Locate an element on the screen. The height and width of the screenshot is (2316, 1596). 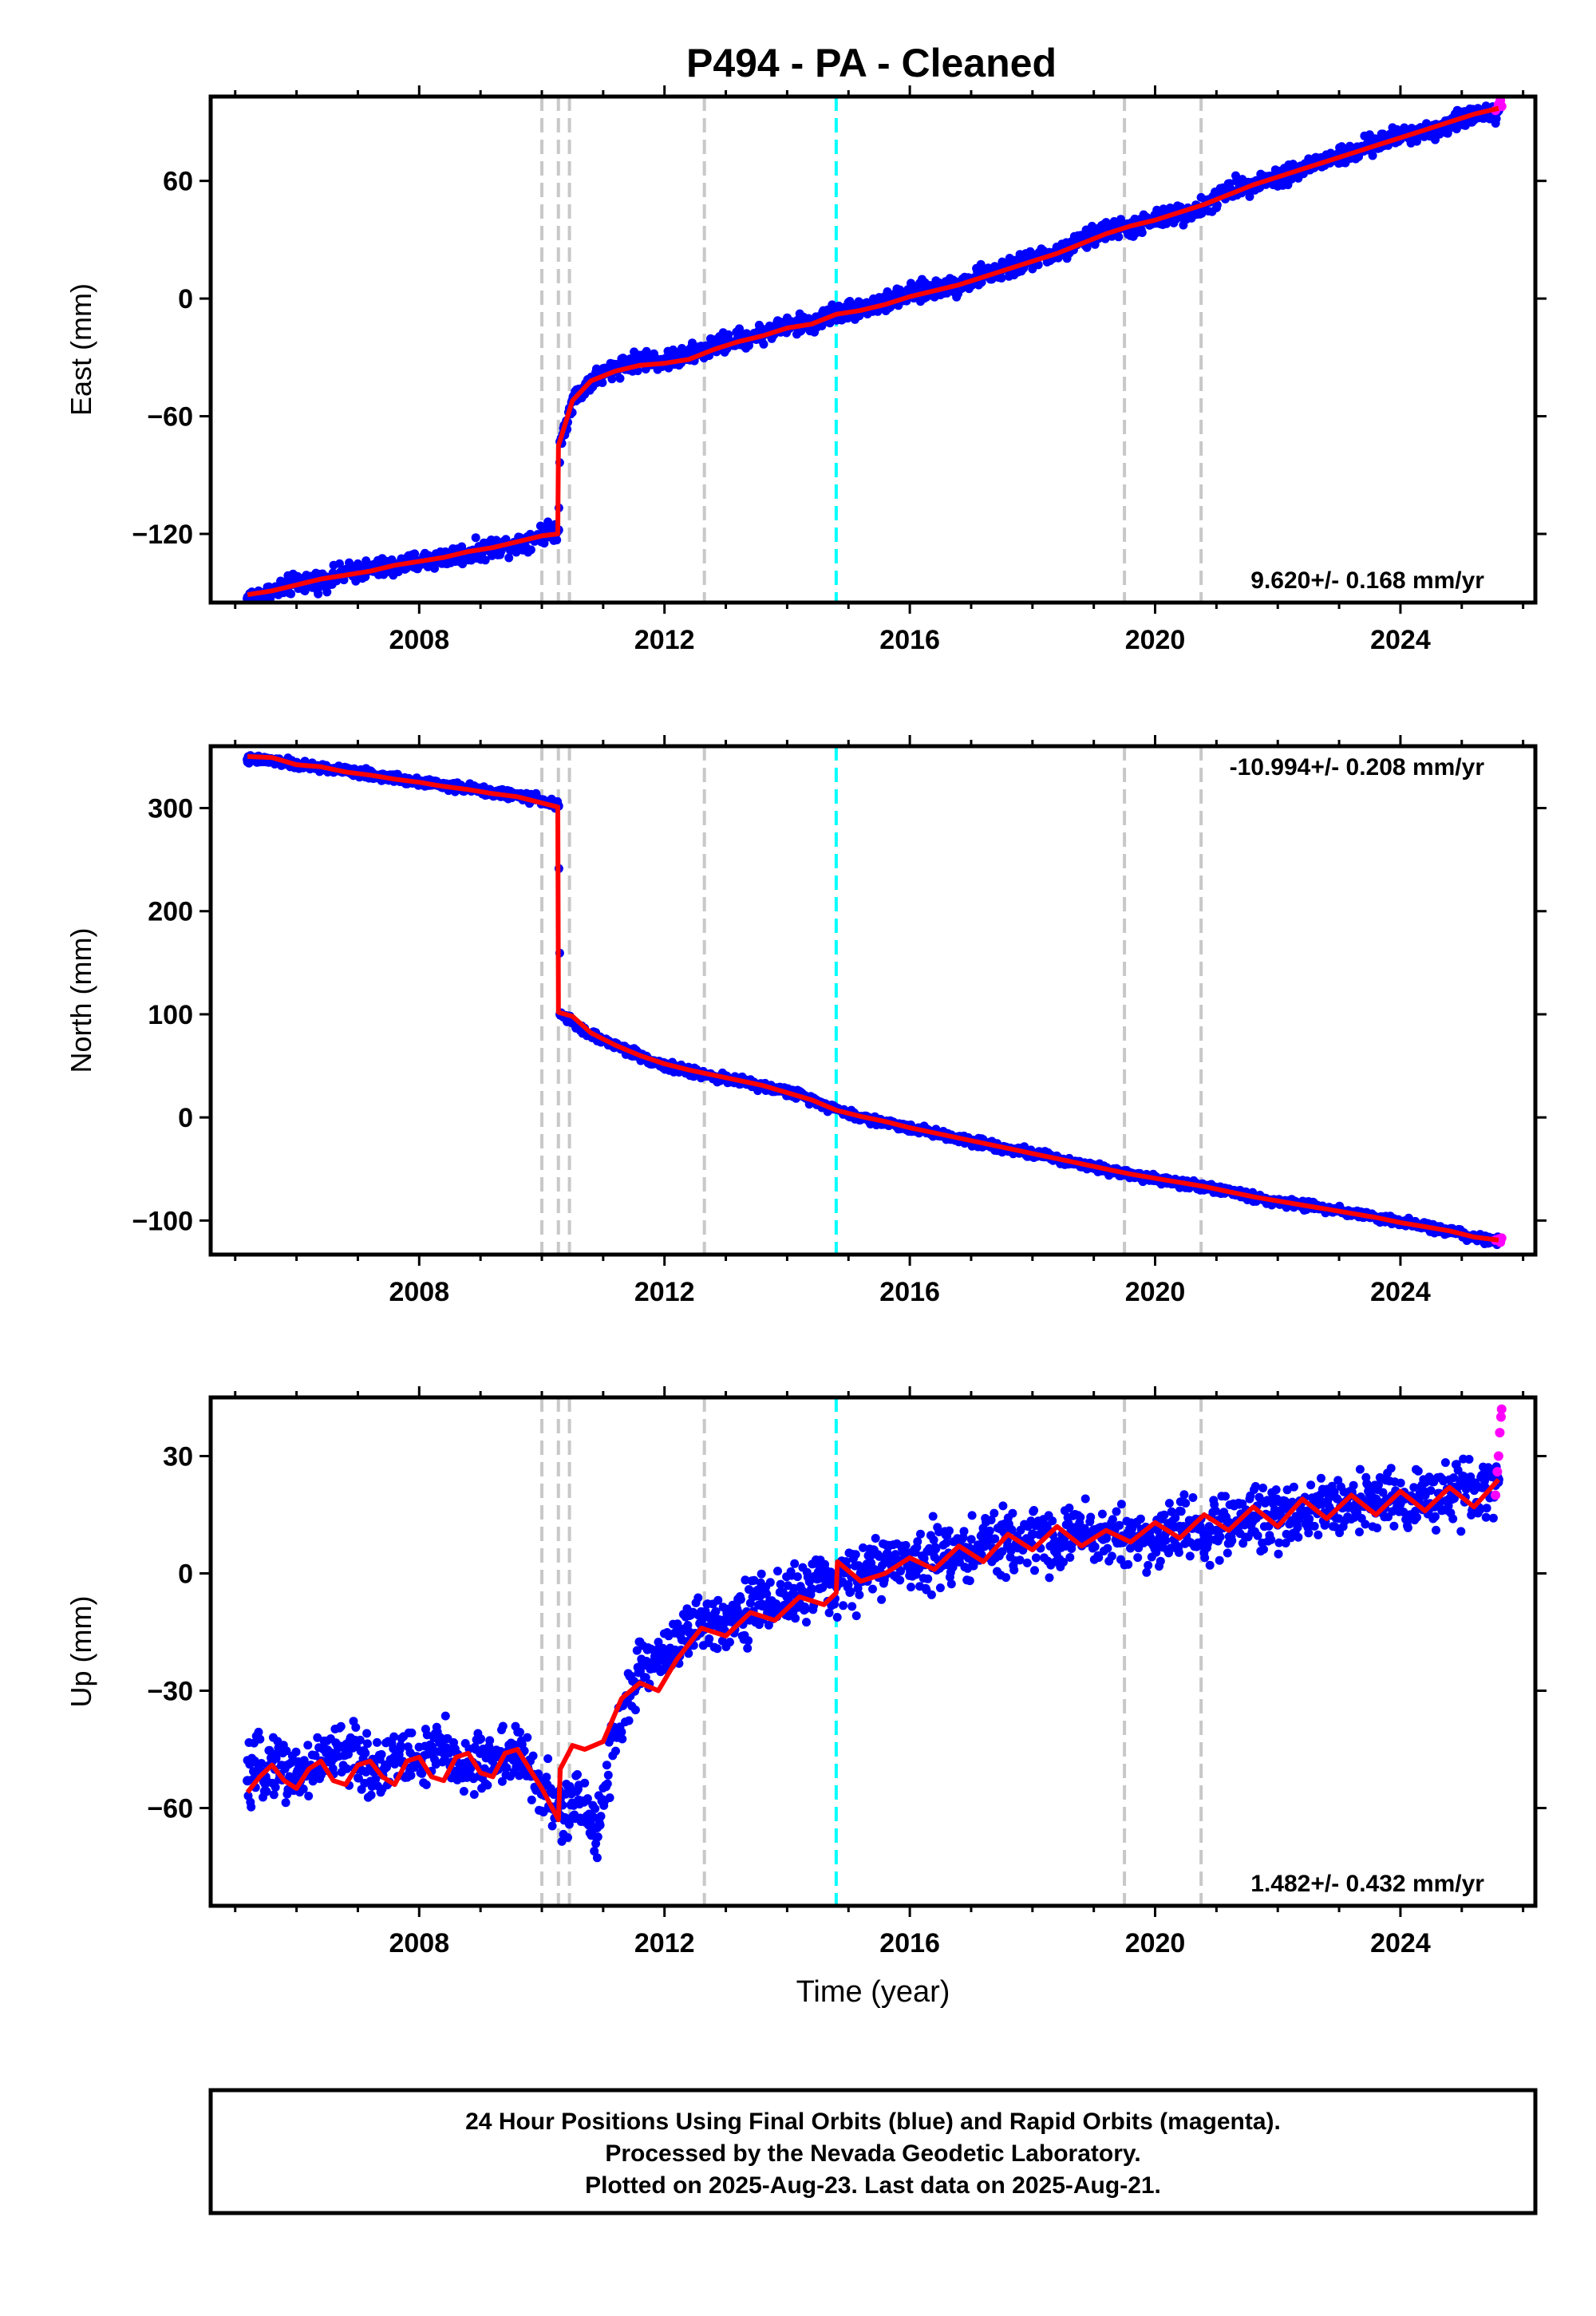
x-tick-label: 2012 is located at coordinates (664, 640).